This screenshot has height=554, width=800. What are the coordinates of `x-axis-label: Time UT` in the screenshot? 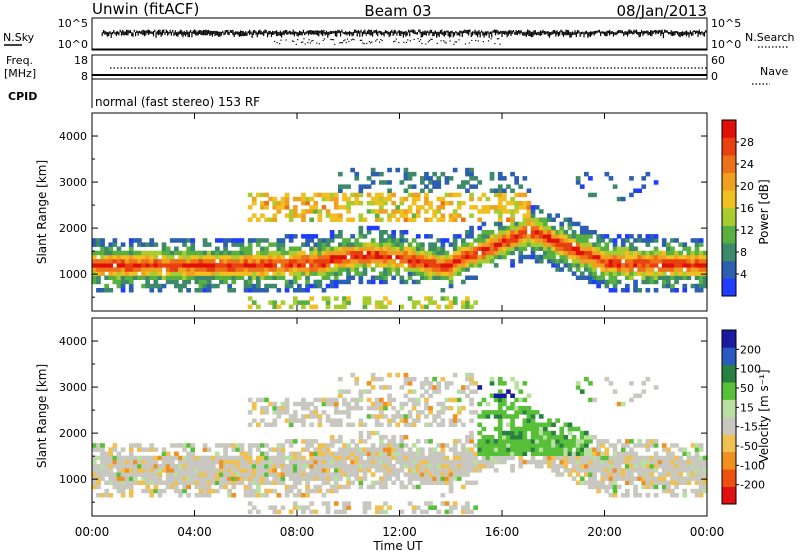 It's located at (397, 546).